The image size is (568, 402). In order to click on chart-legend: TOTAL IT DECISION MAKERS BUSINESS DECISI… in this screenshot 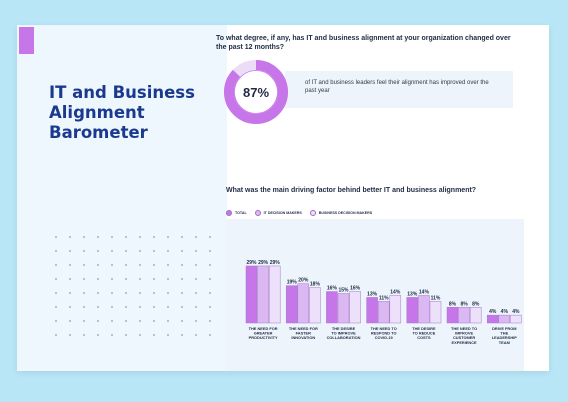, I will do `click(299, 213)`.